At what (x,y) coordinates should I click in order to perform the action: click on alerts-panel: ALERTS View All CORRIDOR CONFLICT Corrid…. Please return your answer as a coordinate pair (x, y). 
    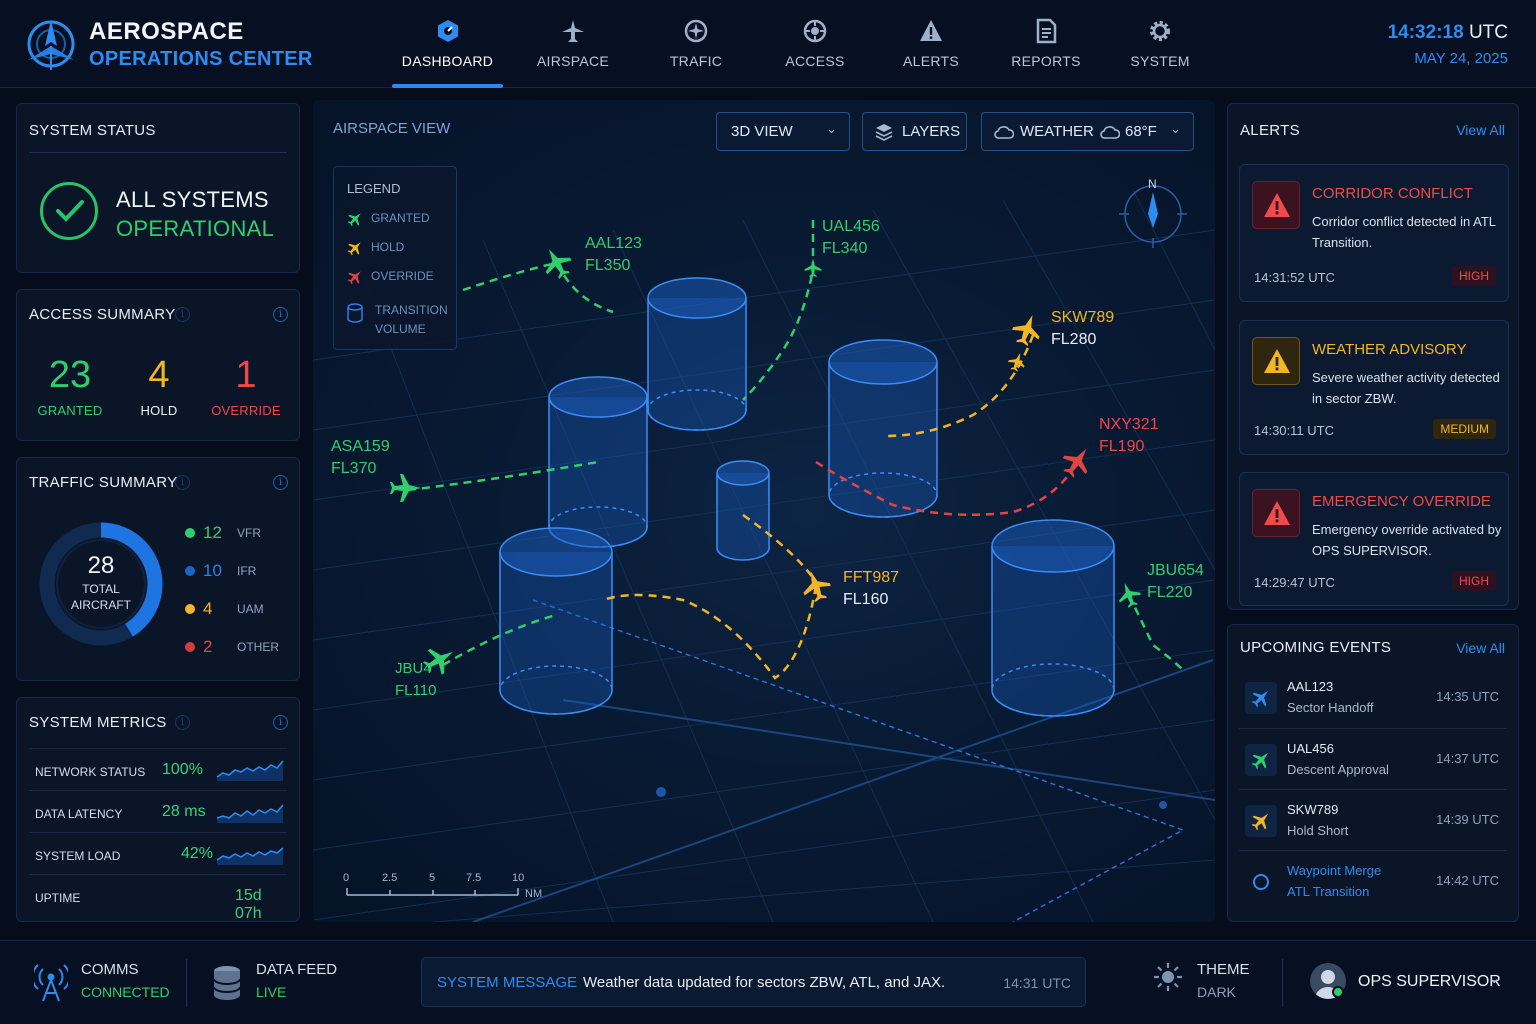
    Looking at the image, I should click on (1373, 356).